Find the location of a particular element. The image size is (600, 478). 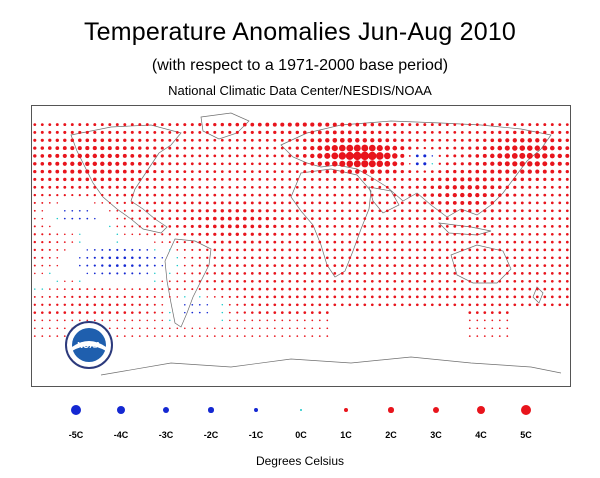

legend-label: 2C is located at coordinates (391, 435).